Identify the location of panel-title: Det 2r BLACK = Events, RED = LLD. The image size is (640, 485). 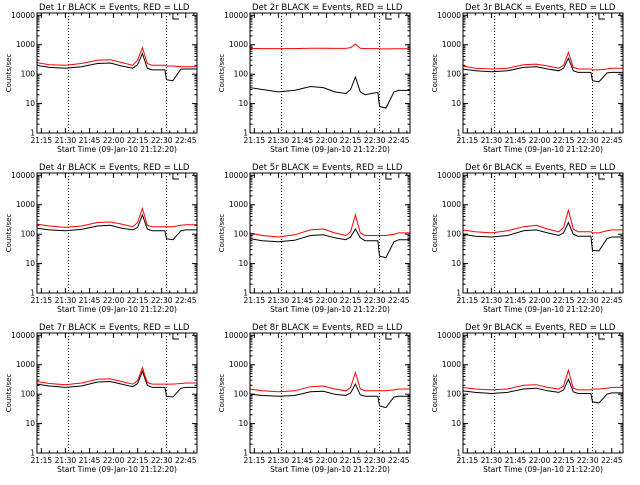
(327, 8).